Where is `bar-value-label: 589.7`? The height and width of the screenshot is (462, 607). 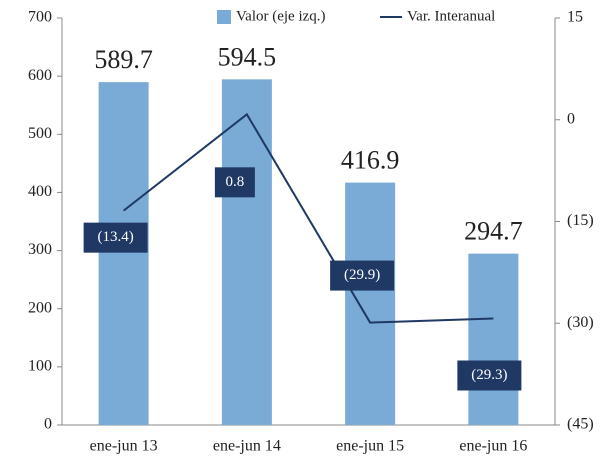 bar-value-label: 589.7 is located at coordinates (123, 59).